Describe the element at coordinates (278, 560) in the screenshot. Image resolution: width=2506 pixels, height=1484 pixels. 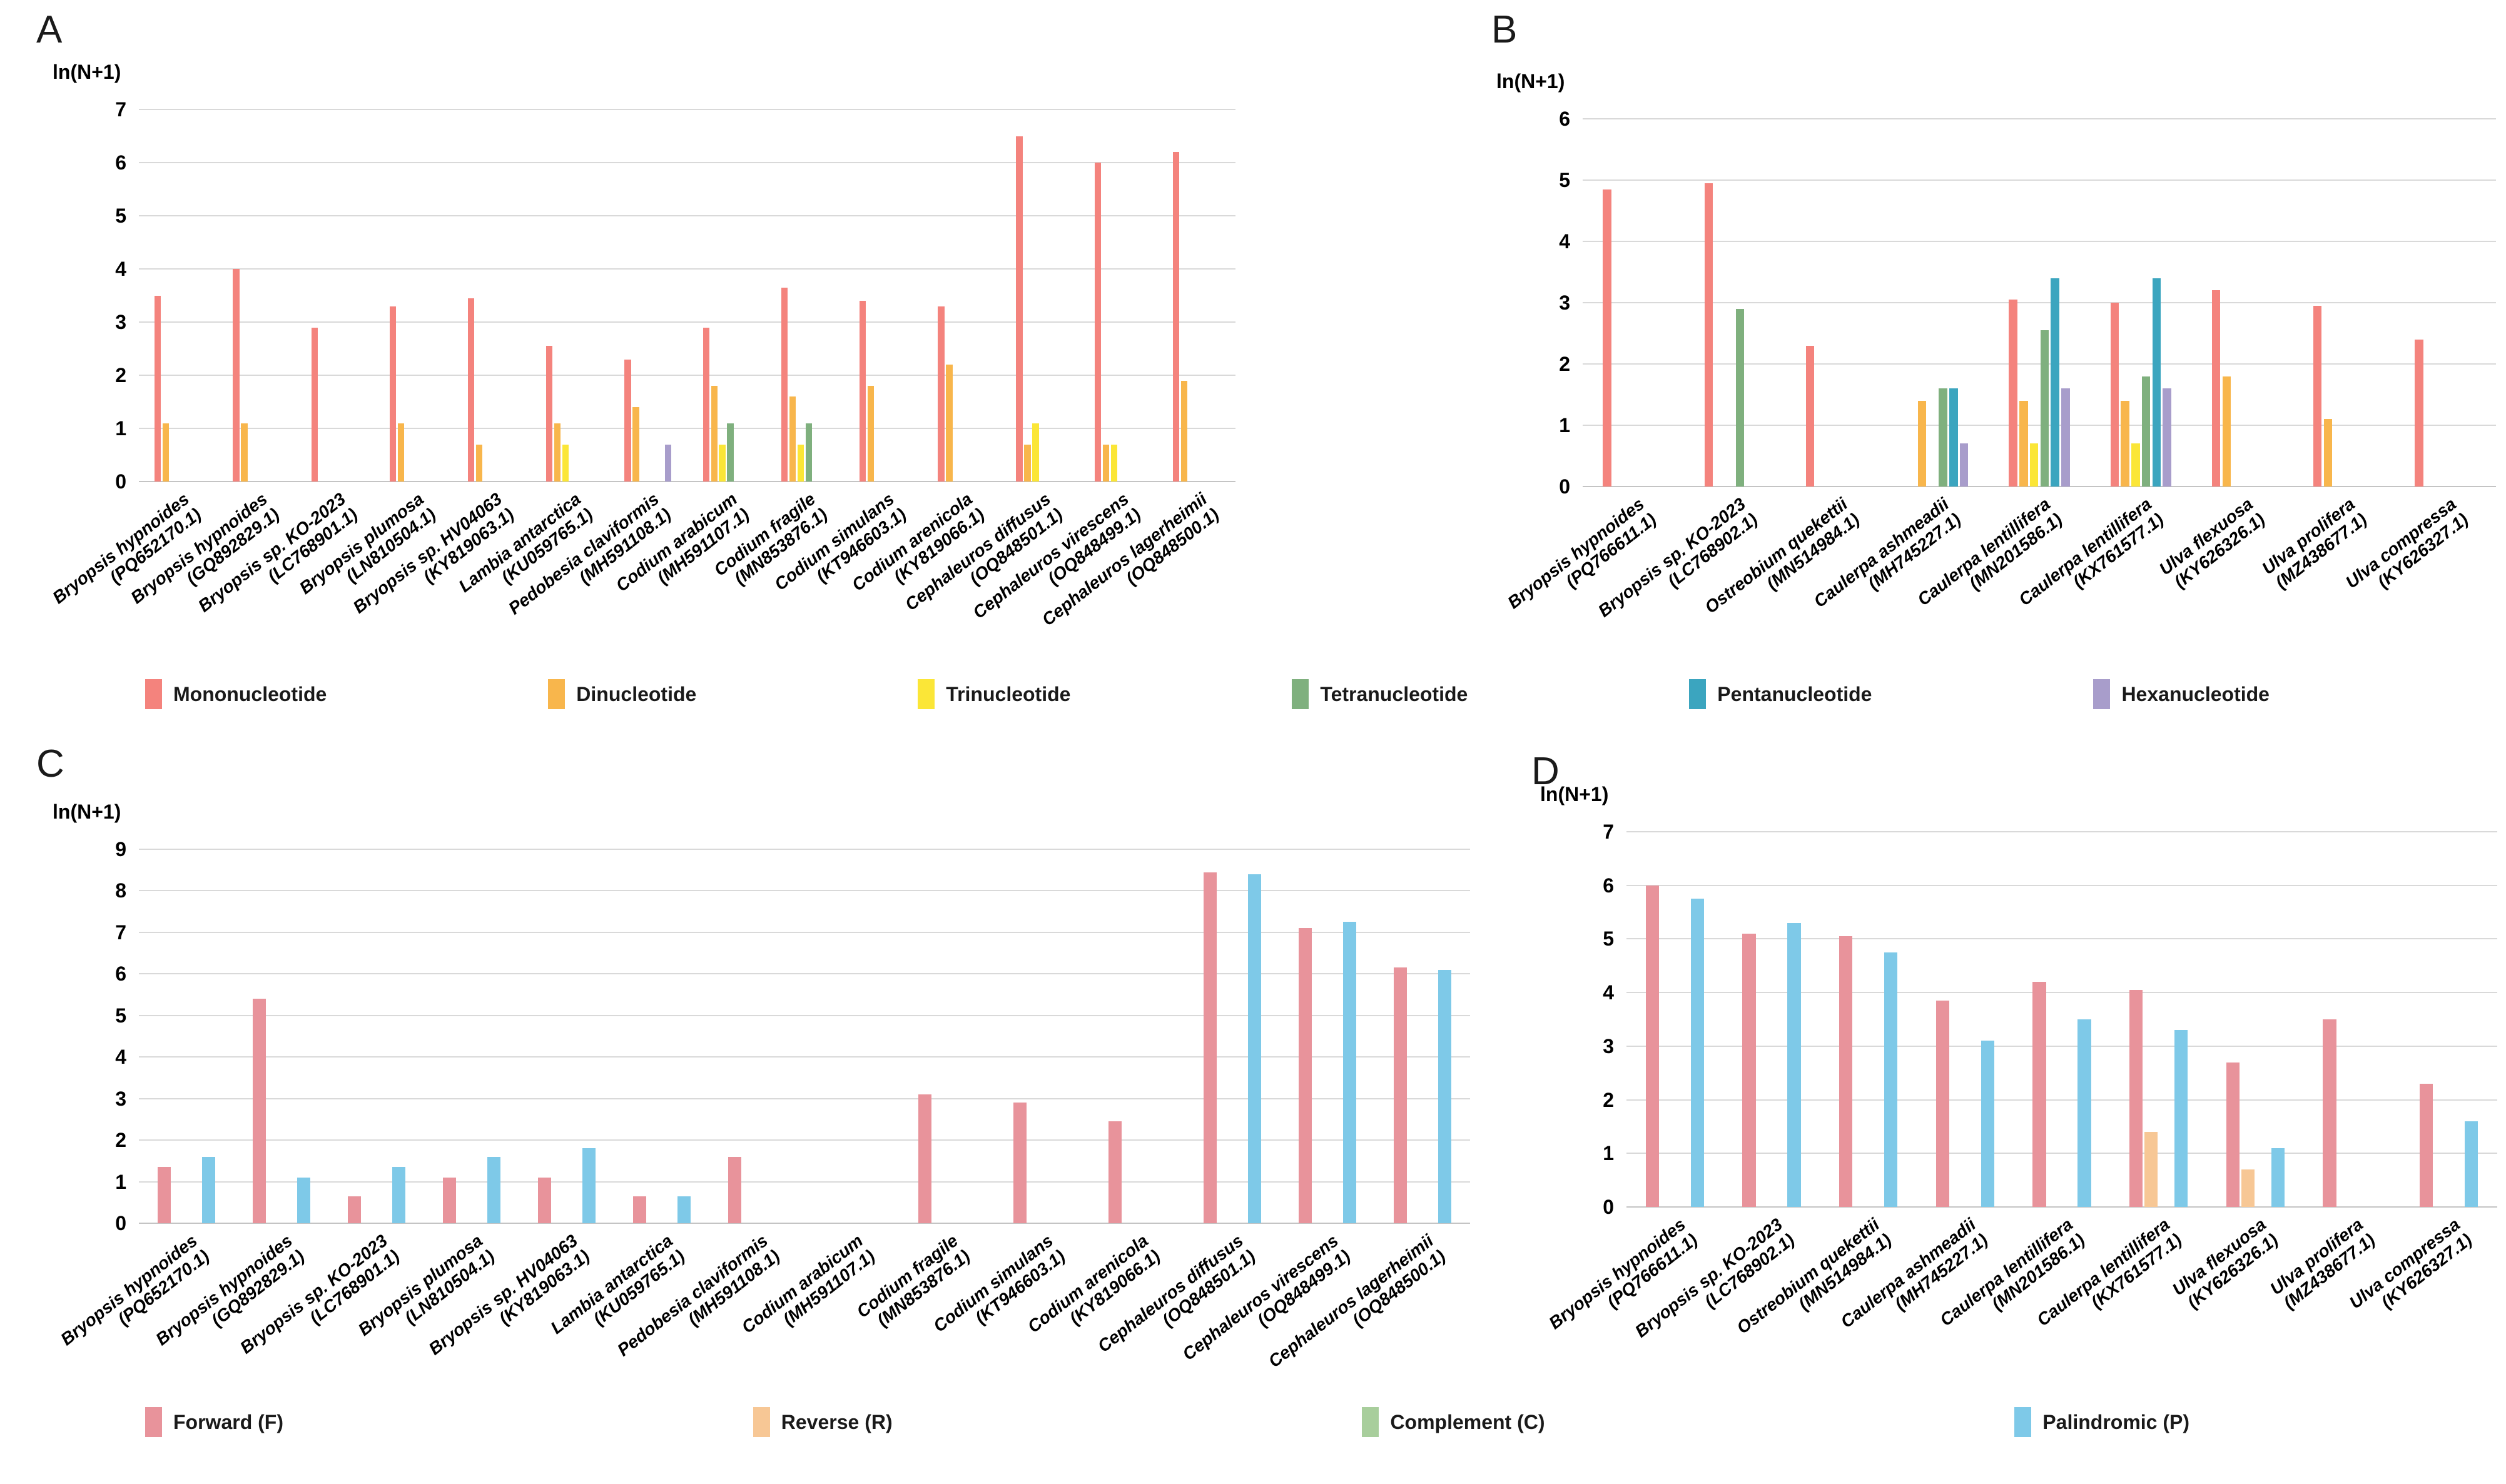
I see `x-category-label-text: Bryopsis sp. KO-2023 (LC768901.1)` at that location.